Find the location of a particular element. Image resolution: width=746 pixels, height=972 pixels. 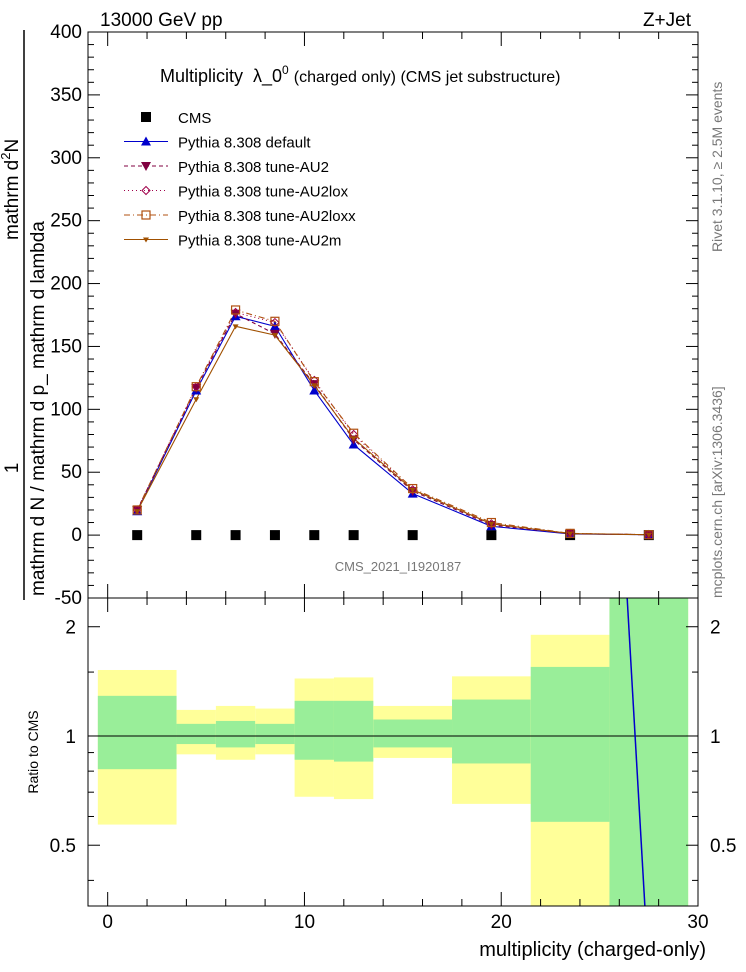

series-line is located at coordinates (392, 430).